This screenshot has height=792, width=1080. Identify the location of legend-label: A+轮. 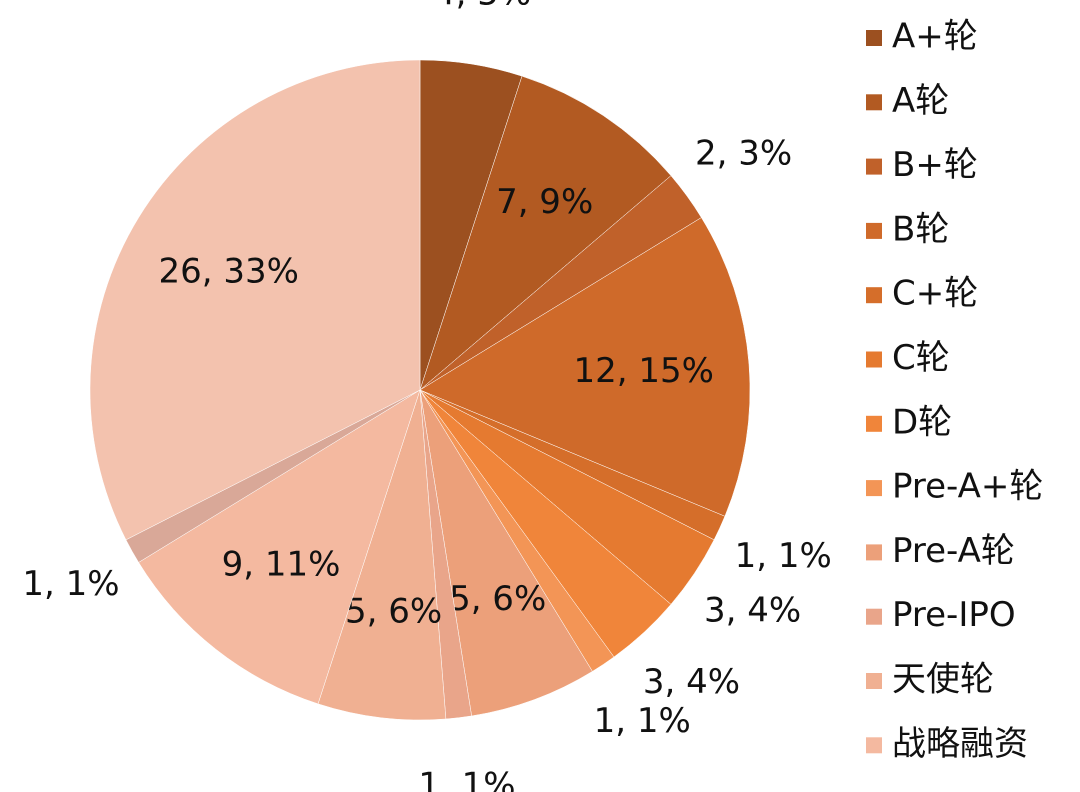
(935, 37).